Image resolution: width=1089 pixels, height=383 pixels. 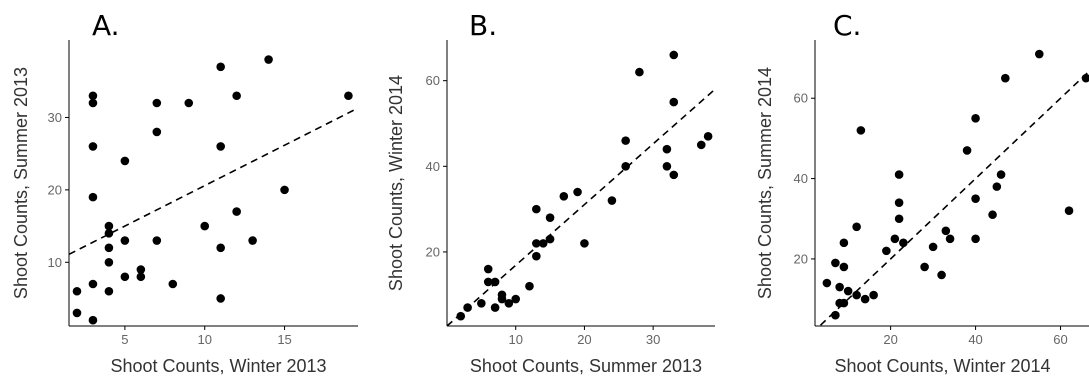 I want to click on x-axis-title: Shoot Counts, Winter 2014, so click(x=942, y=366).